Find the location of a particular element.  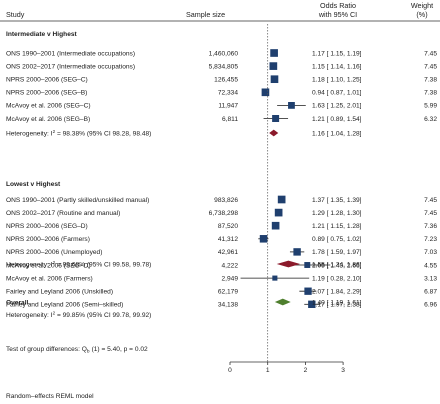

study-name: ONS 2002–2017 (Routine and manual) is located at coordinates (63, 213).